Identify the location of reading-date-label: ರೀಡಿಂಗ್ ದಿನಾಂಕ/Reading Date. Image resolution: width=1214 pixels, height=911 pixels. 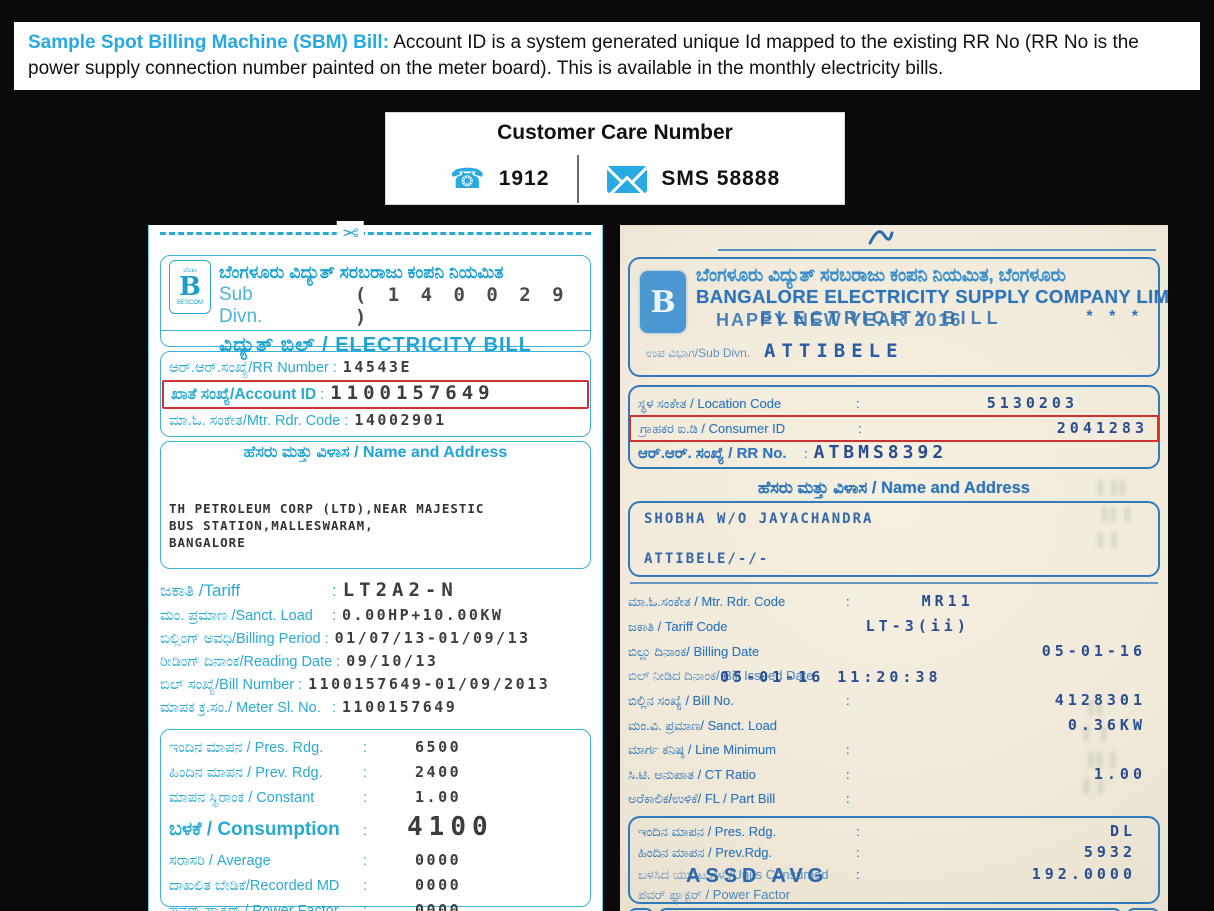
(246, 662).